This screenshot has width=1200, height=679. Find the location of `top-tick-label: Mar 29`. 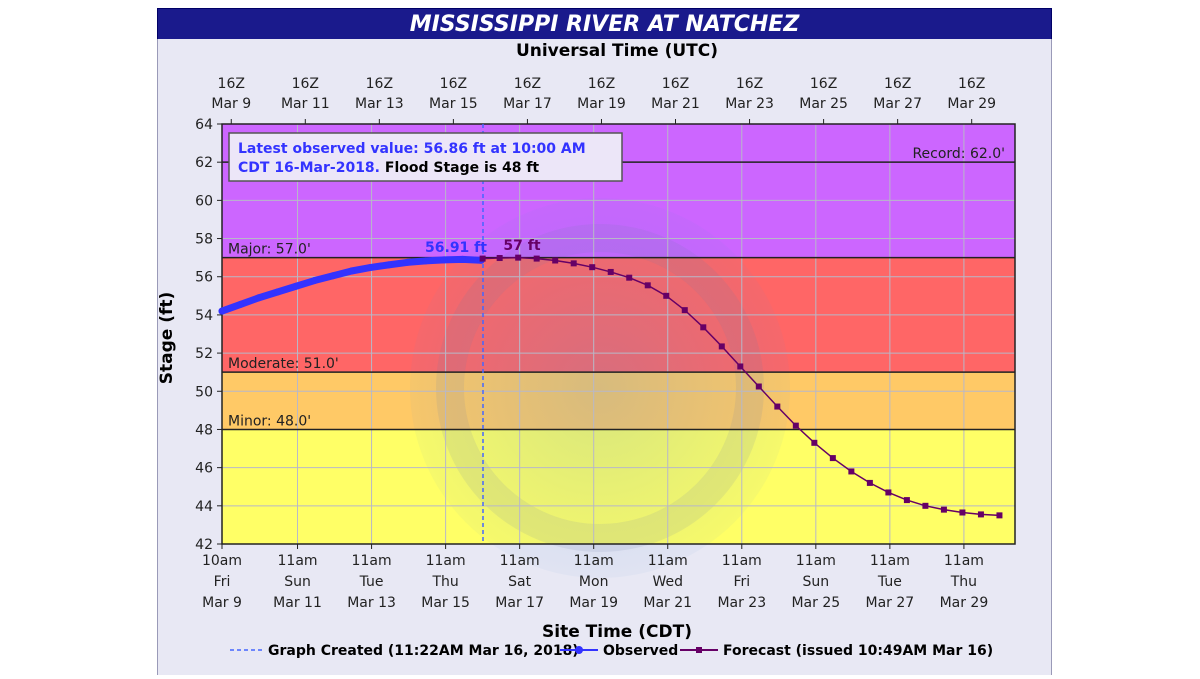

top-tick-label: Mar 29 is located at coordinates (971, 104).